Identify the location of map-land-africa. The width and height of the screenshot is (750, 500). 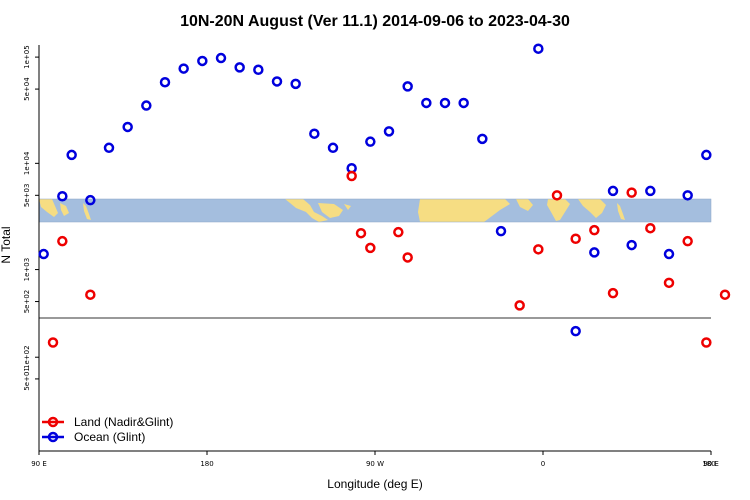
(464, 210).